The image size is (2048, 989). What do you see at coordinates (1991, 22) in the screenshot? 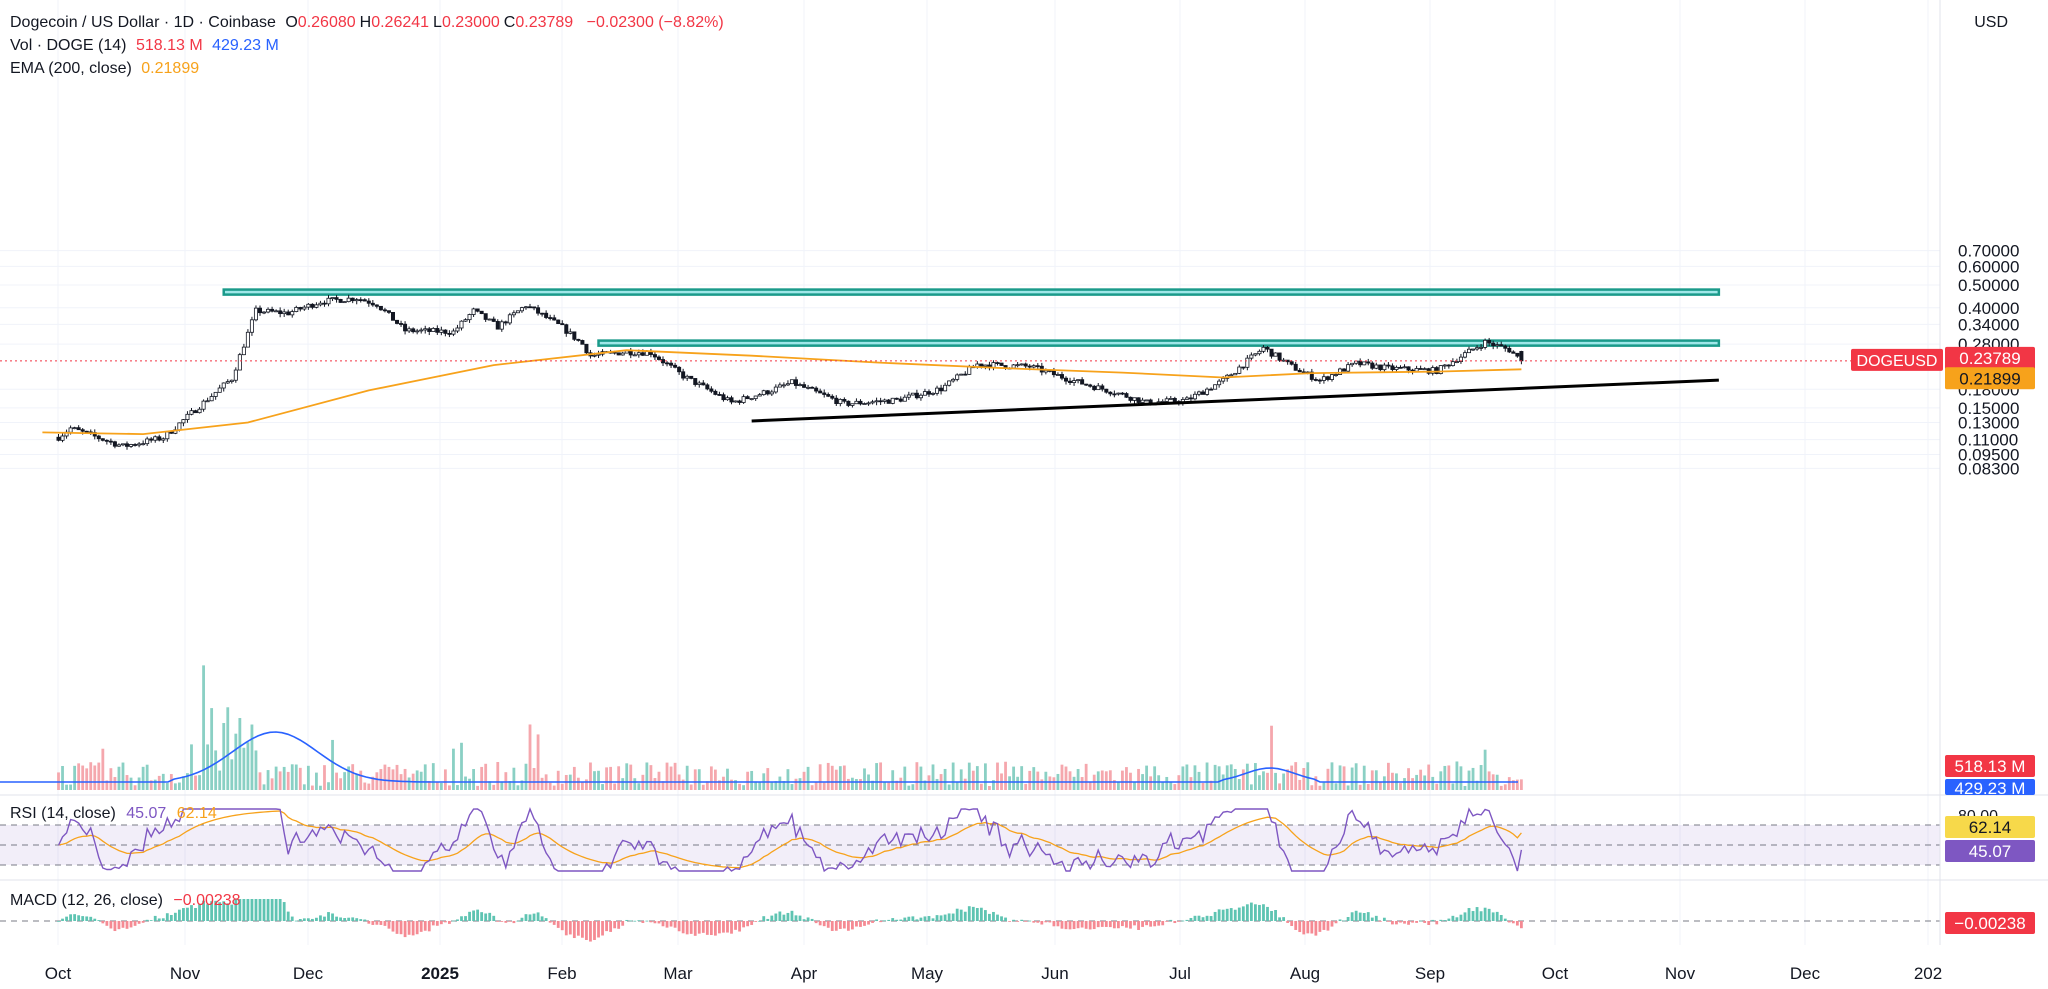
I see `currency-label: USD` at bounding box center [1991, 22].